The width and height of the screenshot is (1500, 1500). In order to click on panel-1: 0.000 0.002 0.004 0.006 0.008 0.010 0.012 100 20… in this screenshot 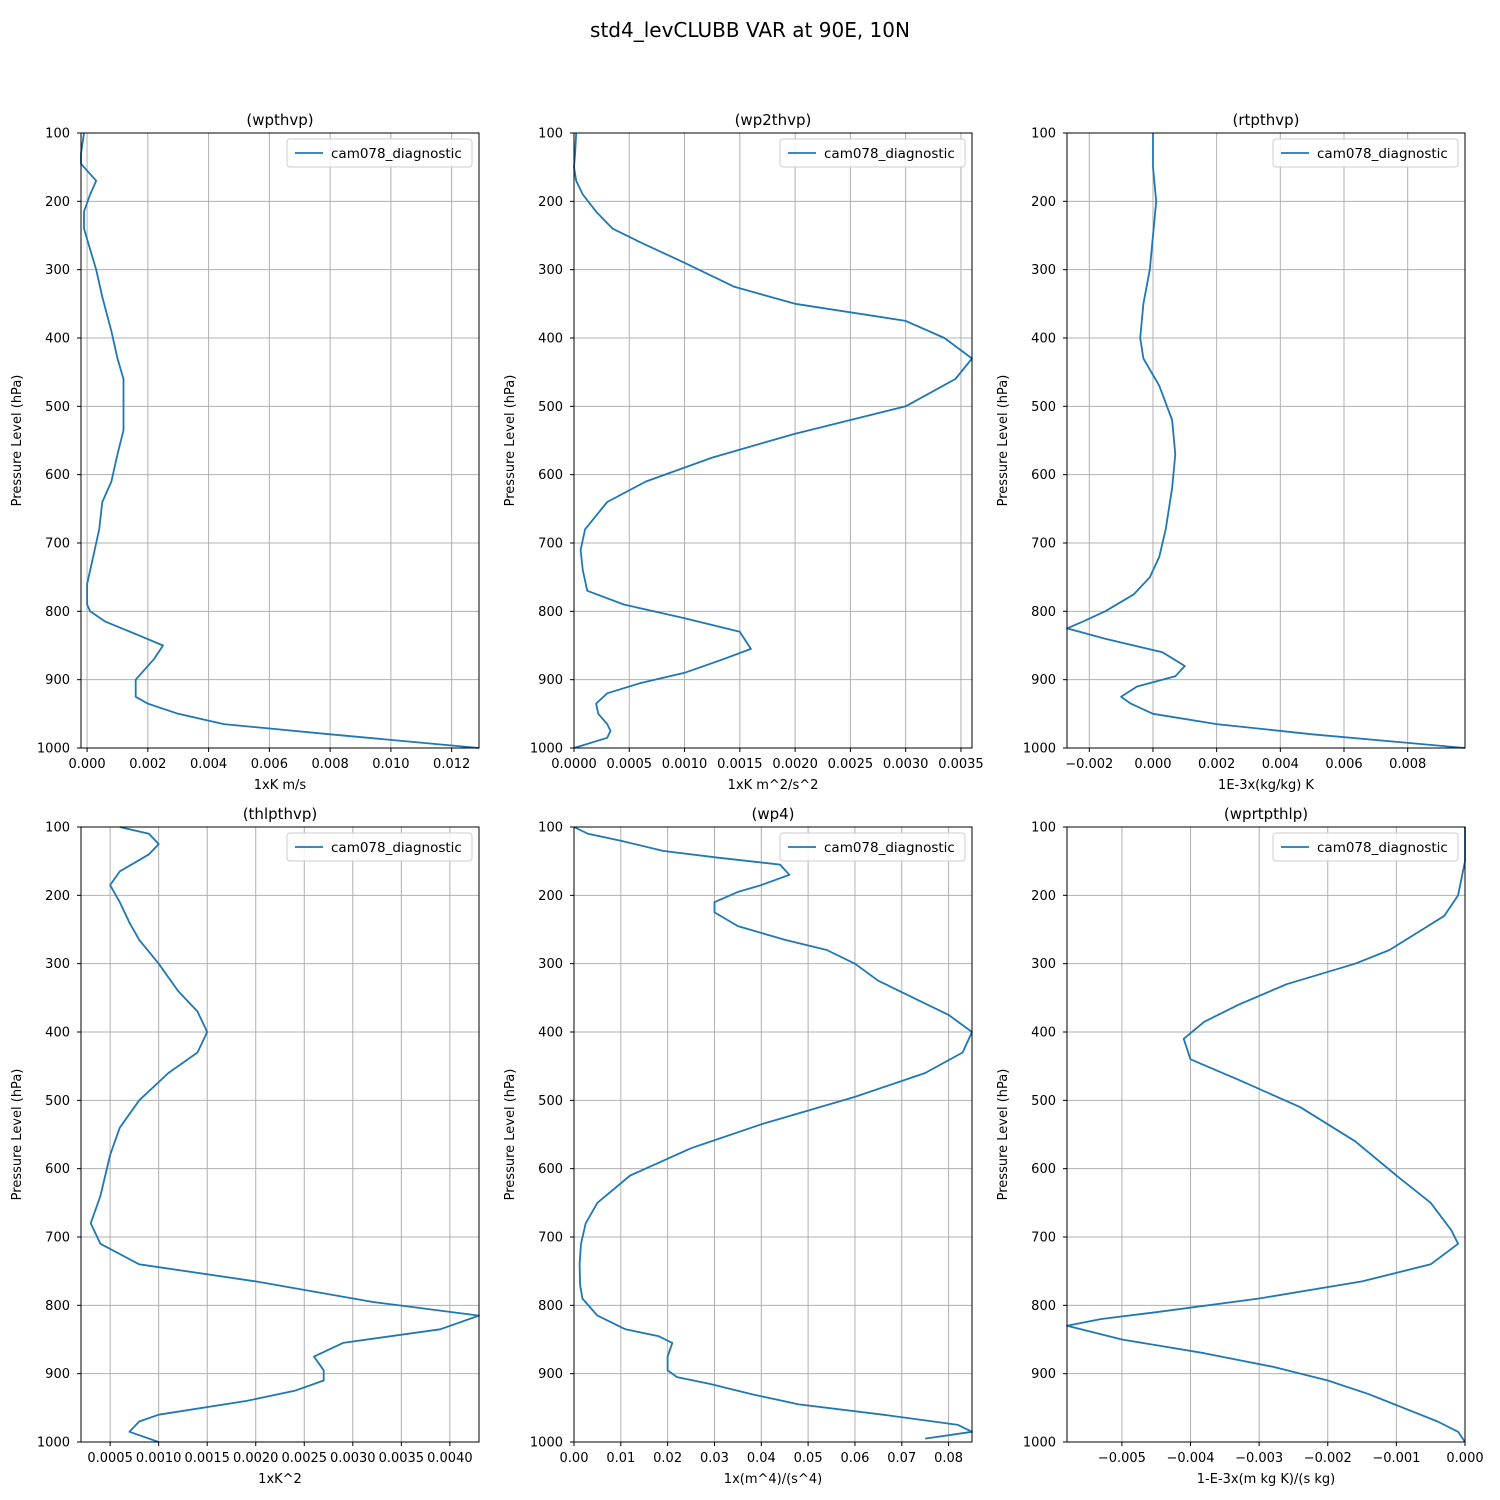, I will do `click(245, 452)`.